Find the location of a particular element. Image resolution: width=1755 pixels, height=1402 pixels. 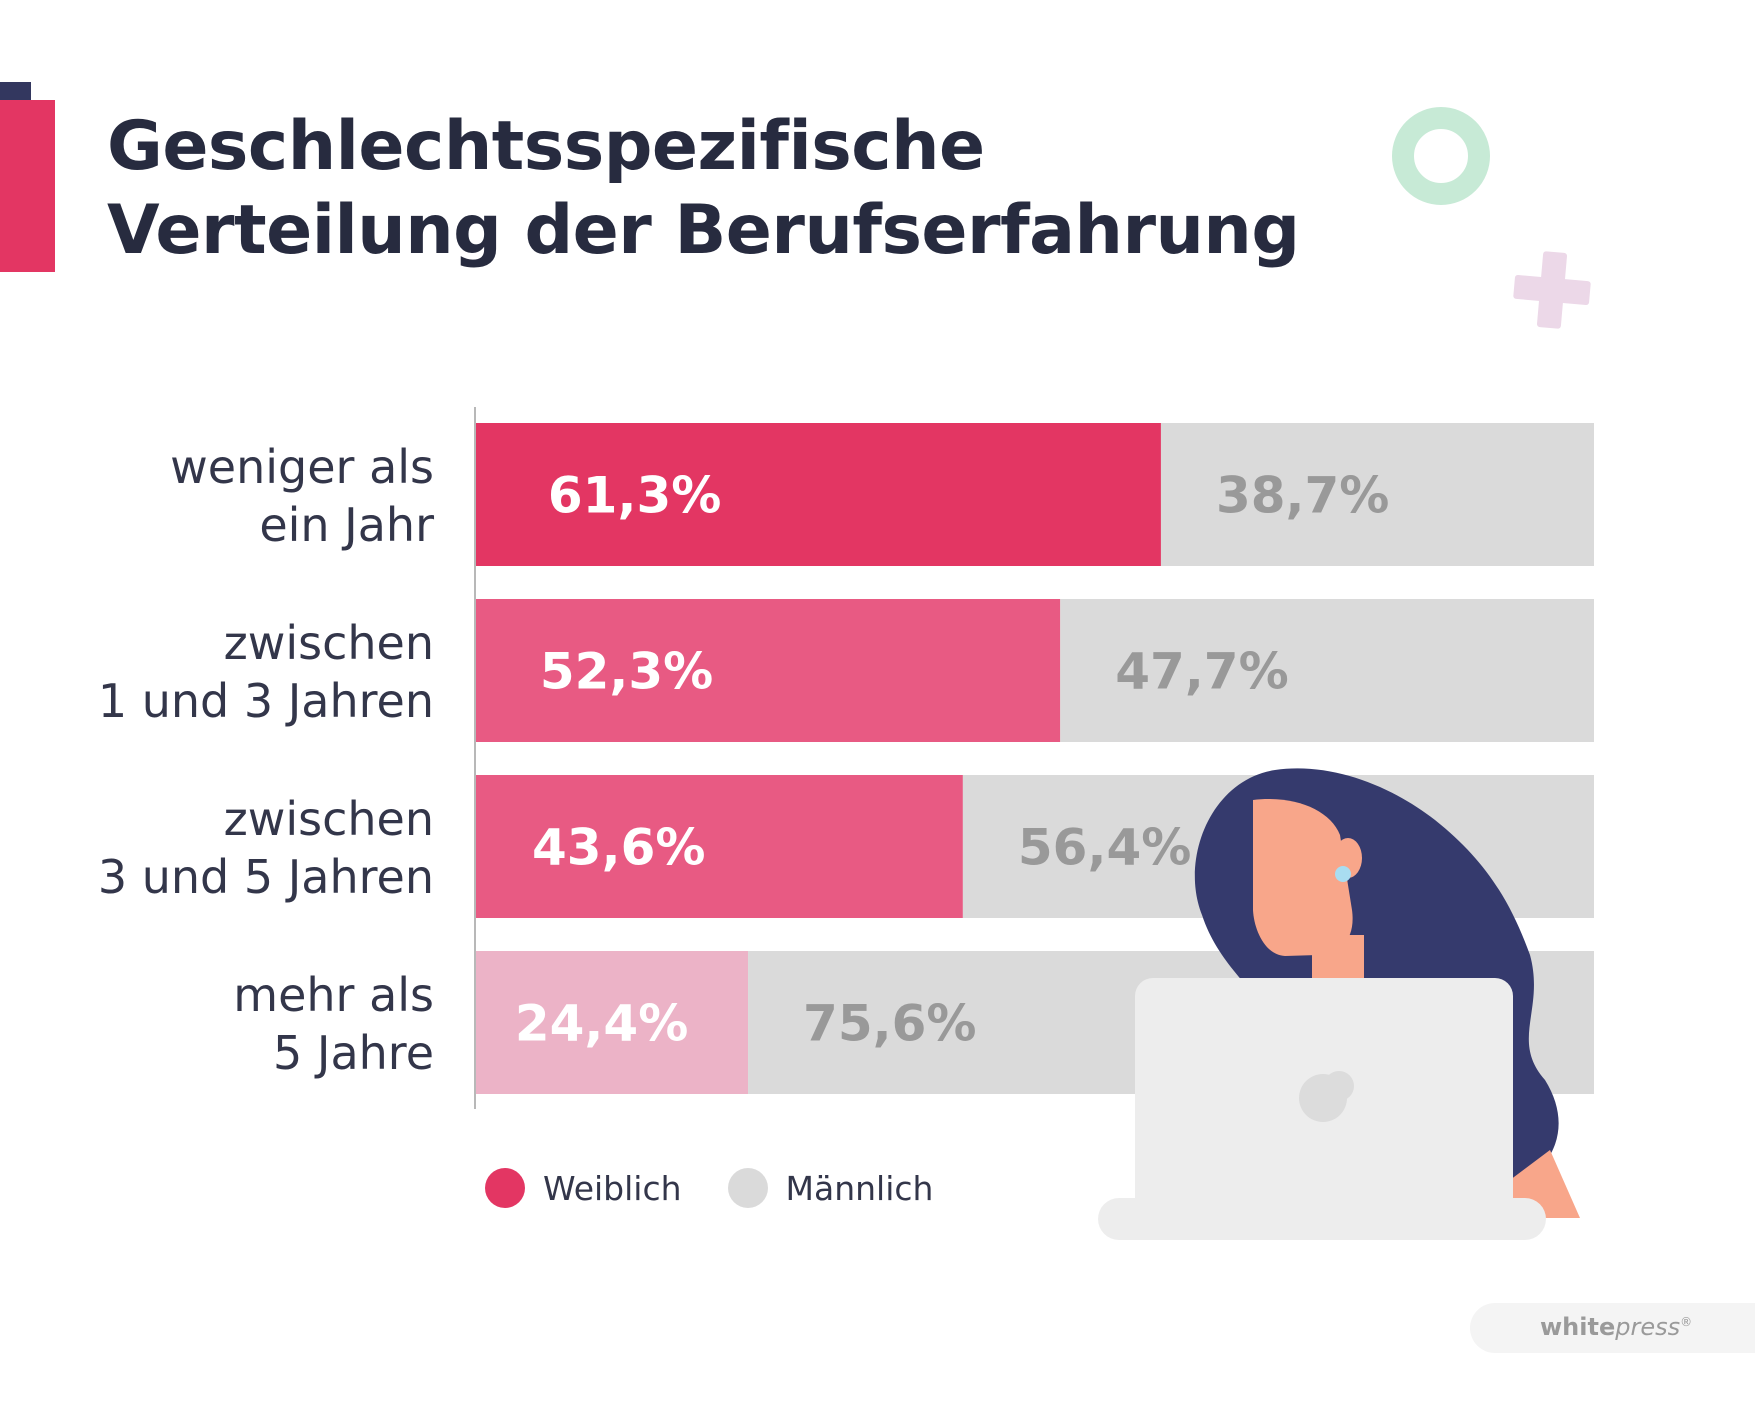

value-label-female-3: 24,4% is located at coordinates (601, 1024).